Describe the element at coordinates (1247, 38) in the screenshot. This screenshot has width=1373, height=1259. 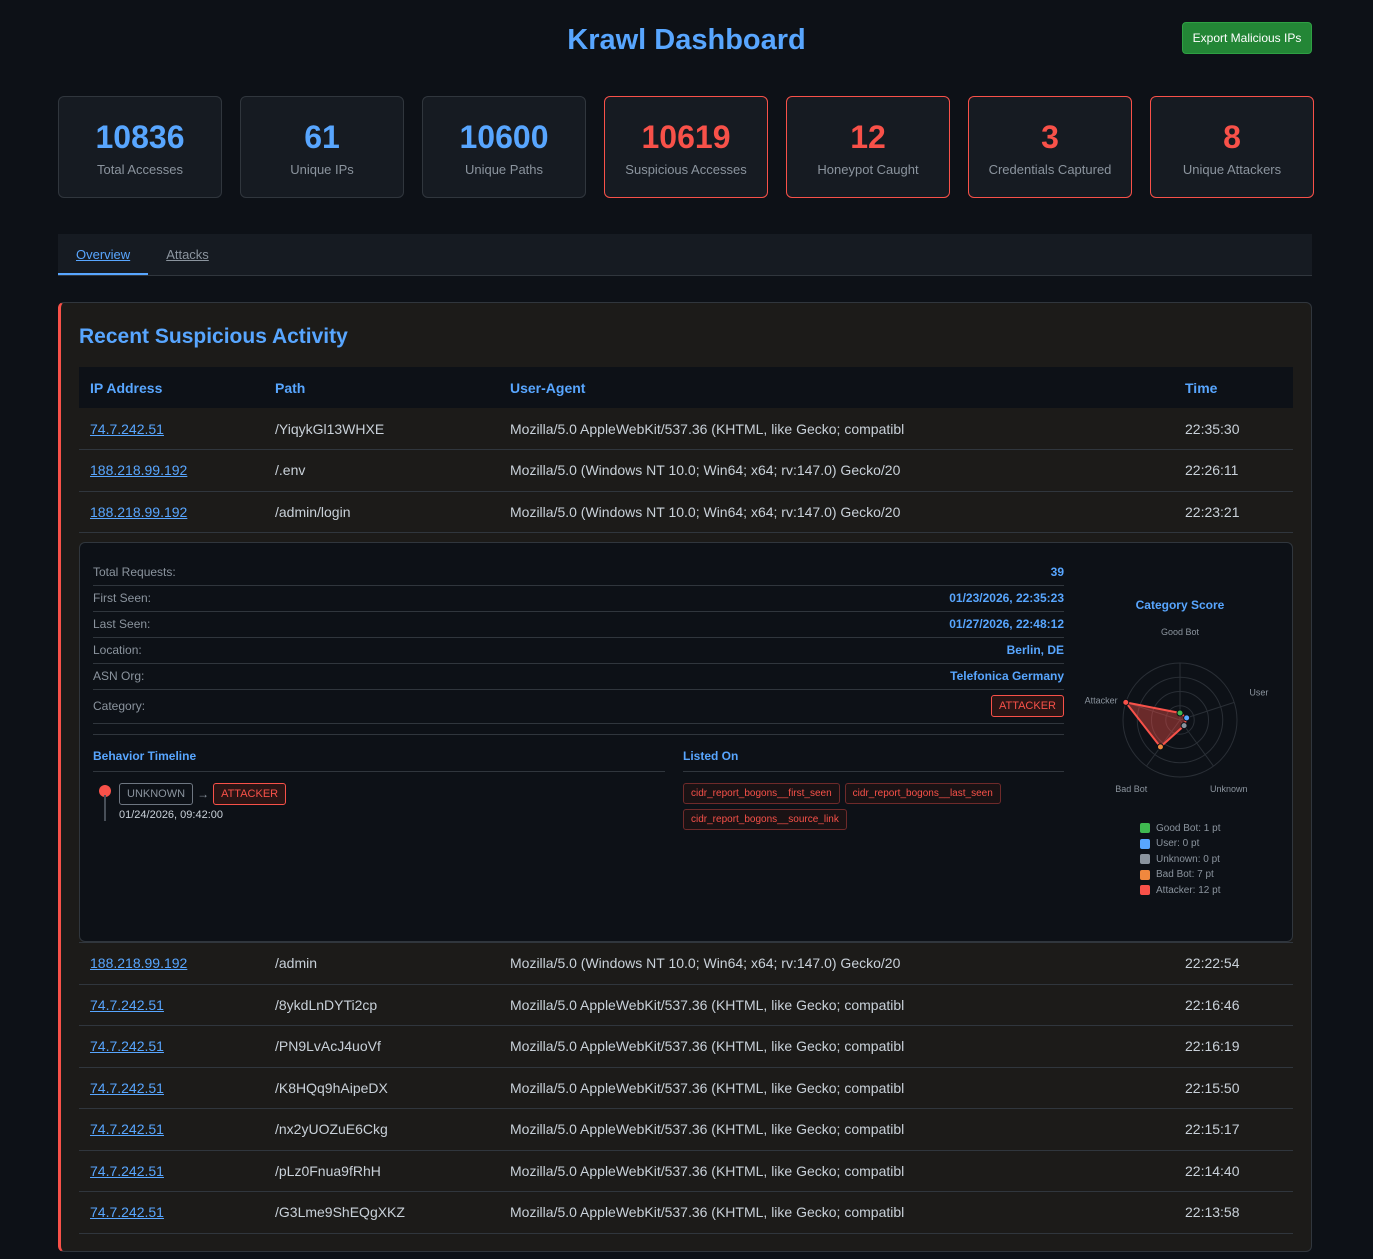
I see `export-malicious-ips-button: Export Malicious IPs` at that location.